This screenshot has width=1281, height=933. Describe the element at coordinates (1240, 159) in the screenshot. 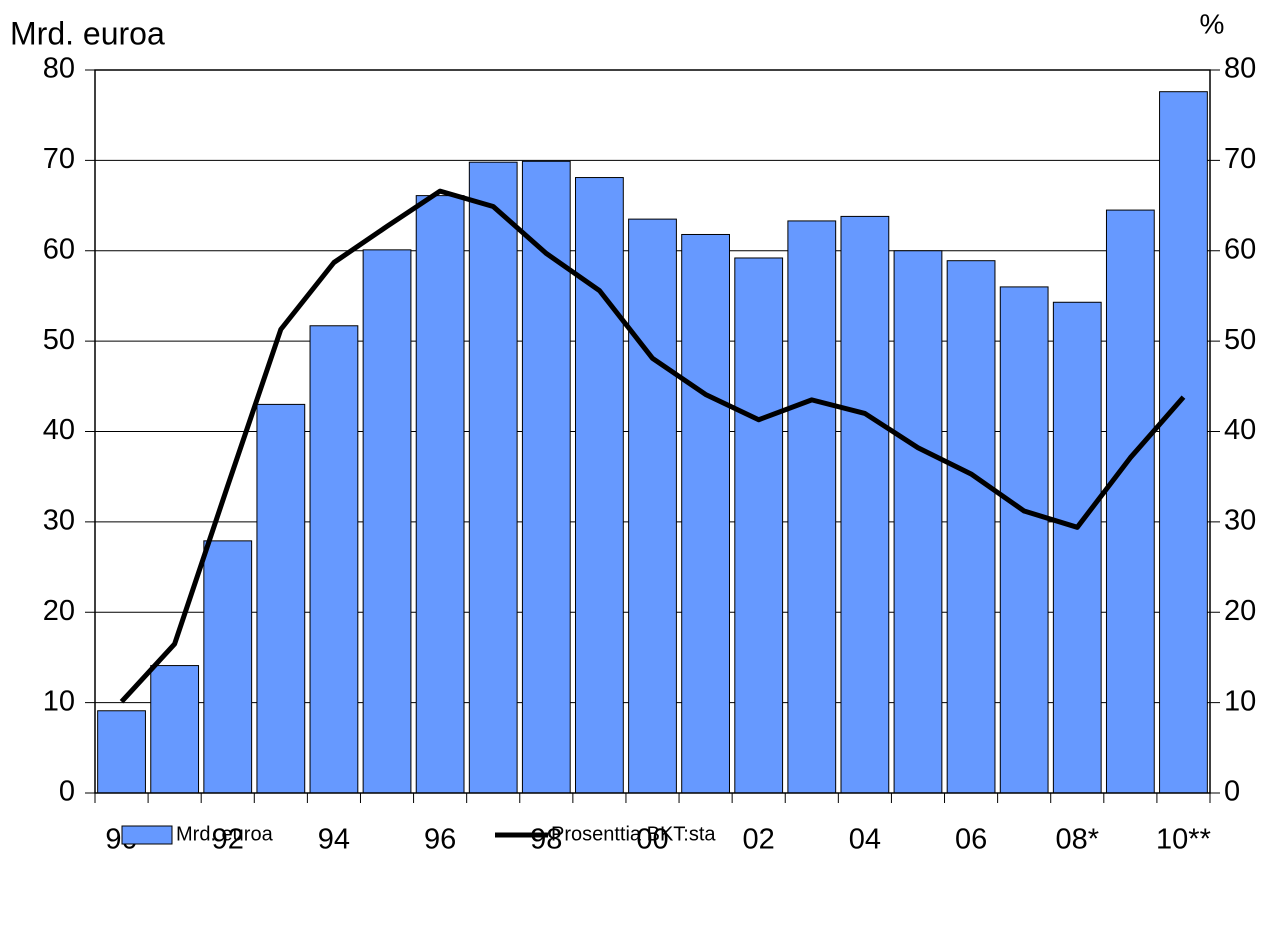

I see `y2-tick-label: 70` at that location.